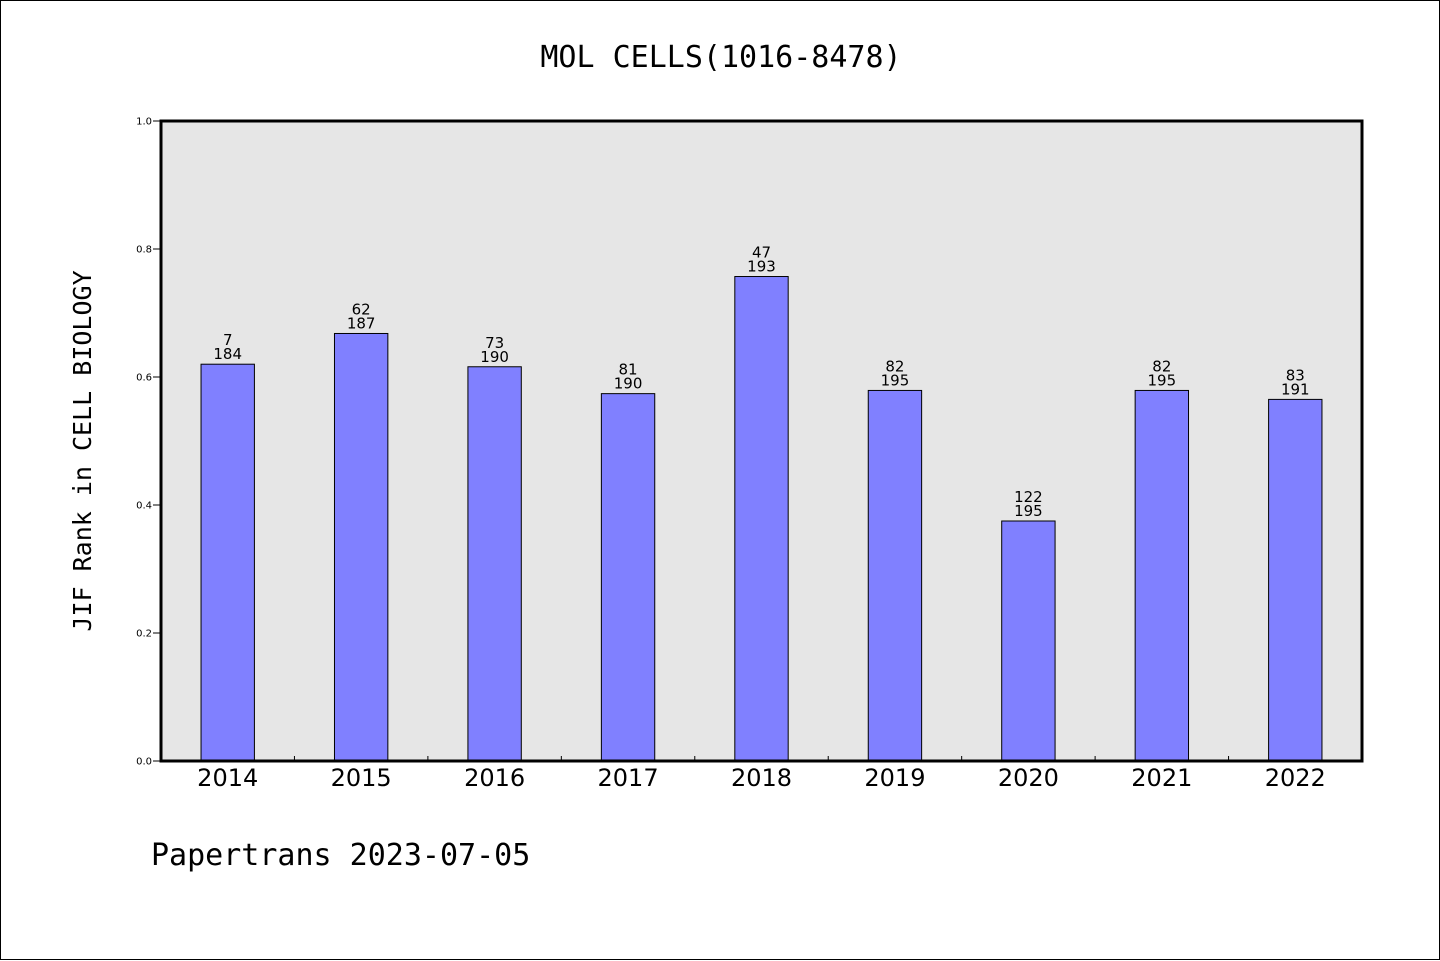  I want to click on bar-label-total: 184, so click(227, 354).